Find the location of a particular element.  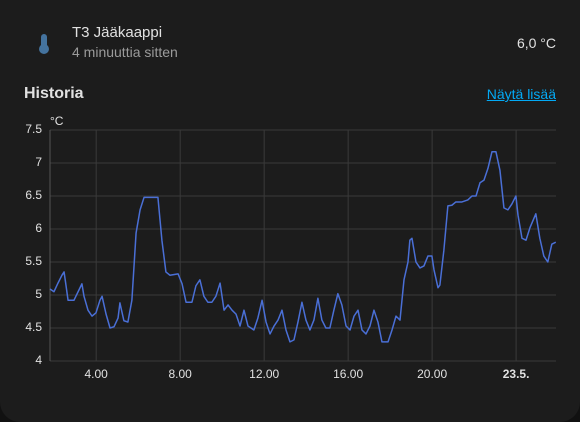

y-unit: °C is located at coordinates (57, 121).